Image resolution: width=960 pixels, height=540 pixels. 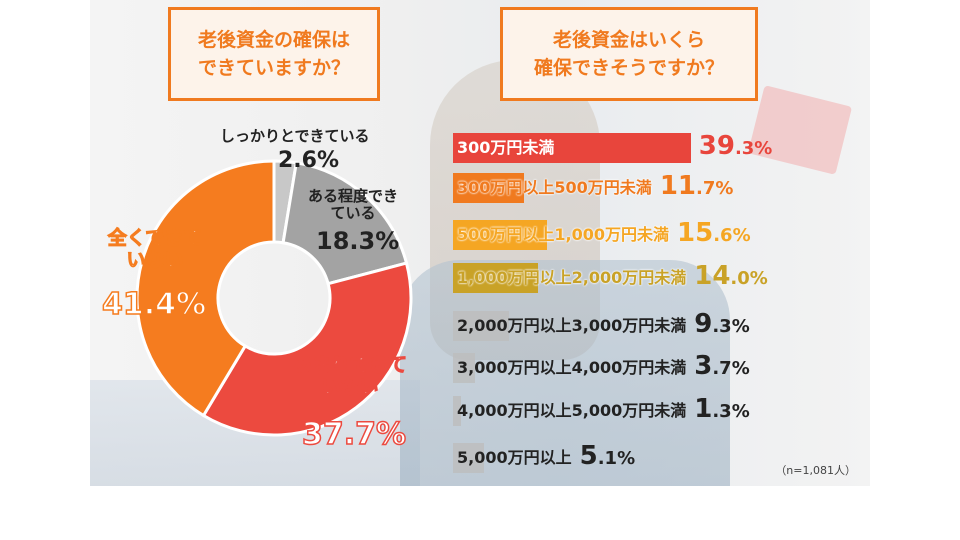 I want to click on bar-label: 1,000万円以上2,000万円未満, so click(x=572, y=277).